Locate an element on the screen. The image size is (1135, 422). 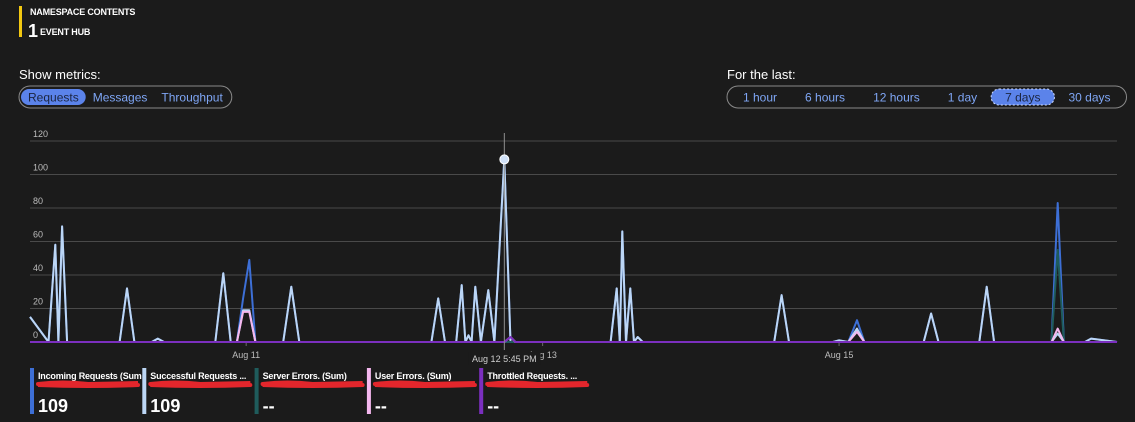
x-tick-label: Aug 11 is located at coordinates (246, 355).